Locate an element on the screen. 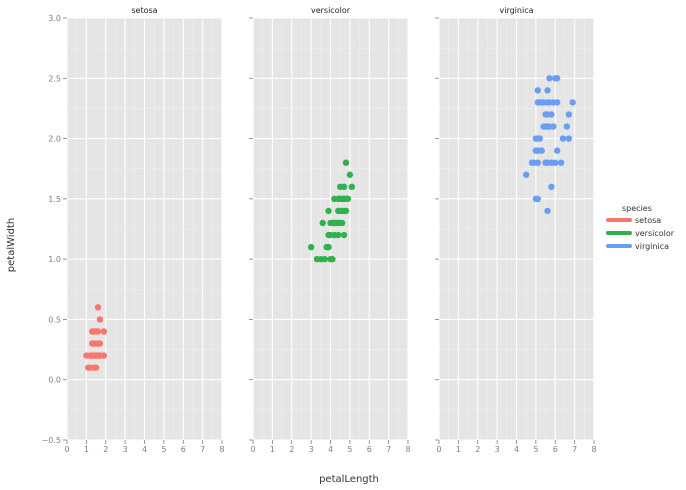  legend-label-setosa: setosa is located at coordinates (648, 220).